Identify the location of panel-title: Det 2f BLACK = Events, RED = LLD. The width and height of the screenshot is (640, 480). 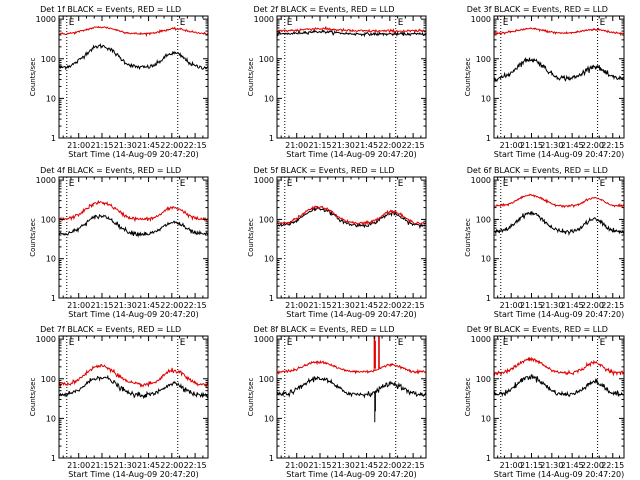
(323, 9).